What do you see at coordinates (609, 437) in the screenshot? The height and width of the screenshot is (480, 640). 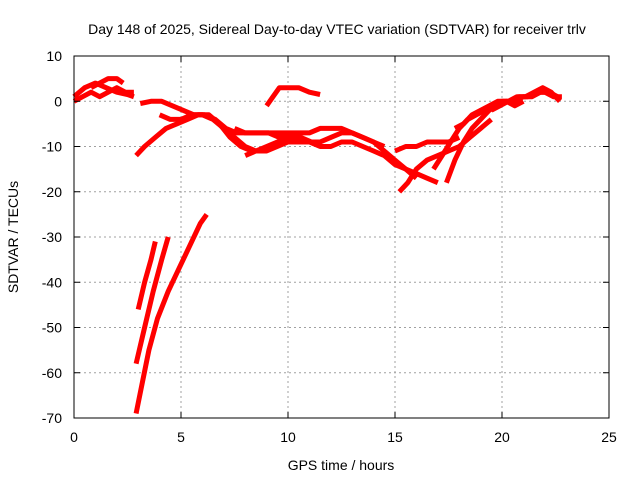 I see `x-tick-label: 25` at bounding box center [609, 437].